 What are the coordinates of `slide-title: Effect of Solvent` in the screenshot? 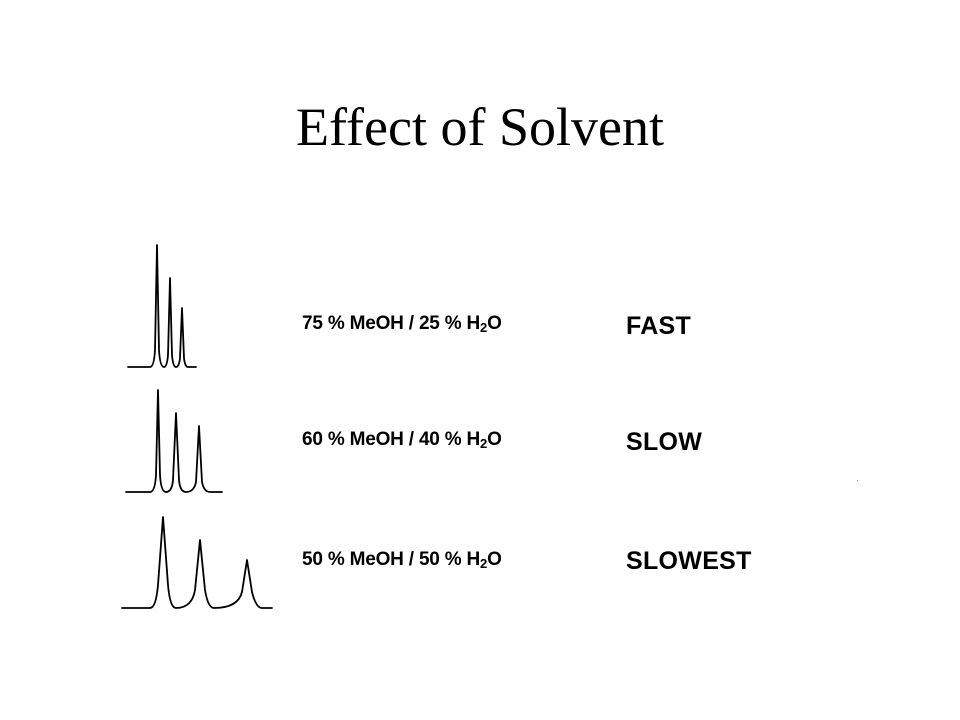 It's located at (480, 127).